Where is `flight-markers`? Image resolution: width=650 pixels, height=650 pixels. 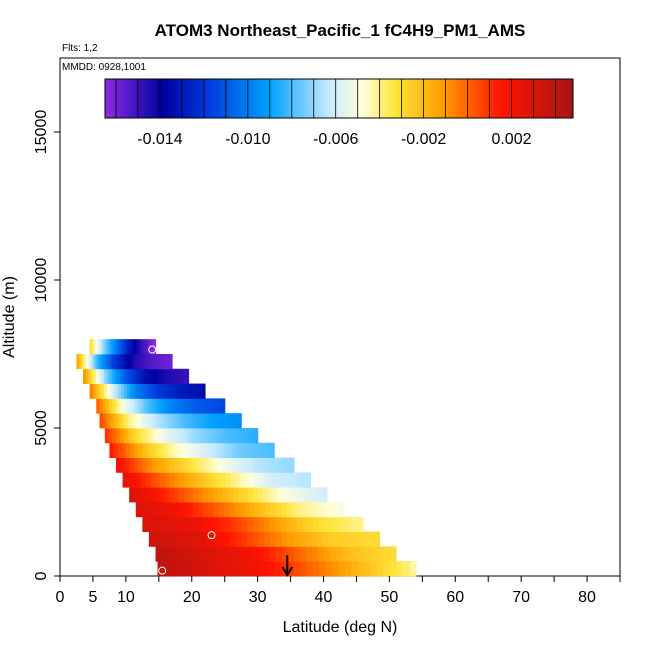
flight-markers is located at coordinates (284, 460).